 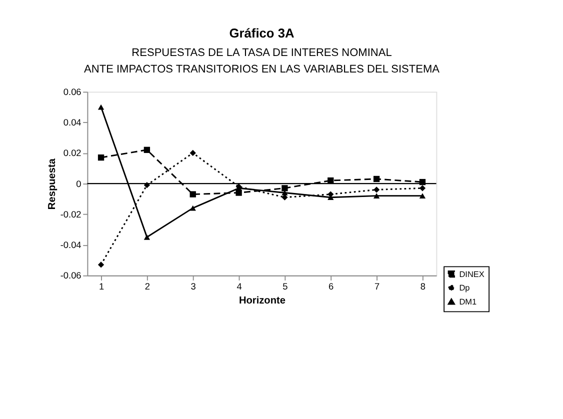 What do you see at coordinates (101, 287) in the screenshot?
I see `x-tick-label: 1` at bounding box center [101, 287].